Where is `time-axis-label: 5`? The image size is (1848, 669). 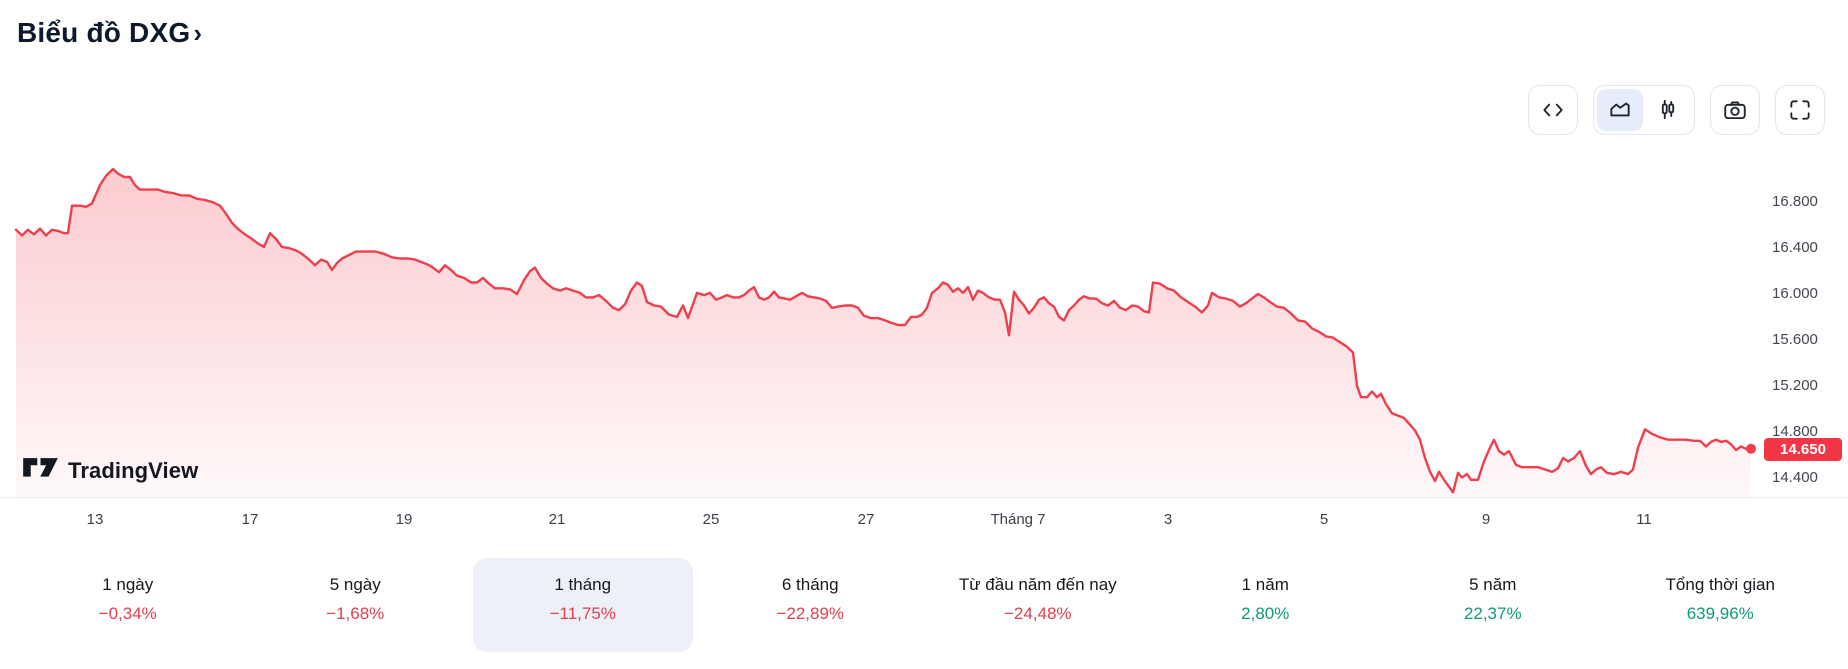
time-axis-label: 5 is located at coordinates (1324, 519).